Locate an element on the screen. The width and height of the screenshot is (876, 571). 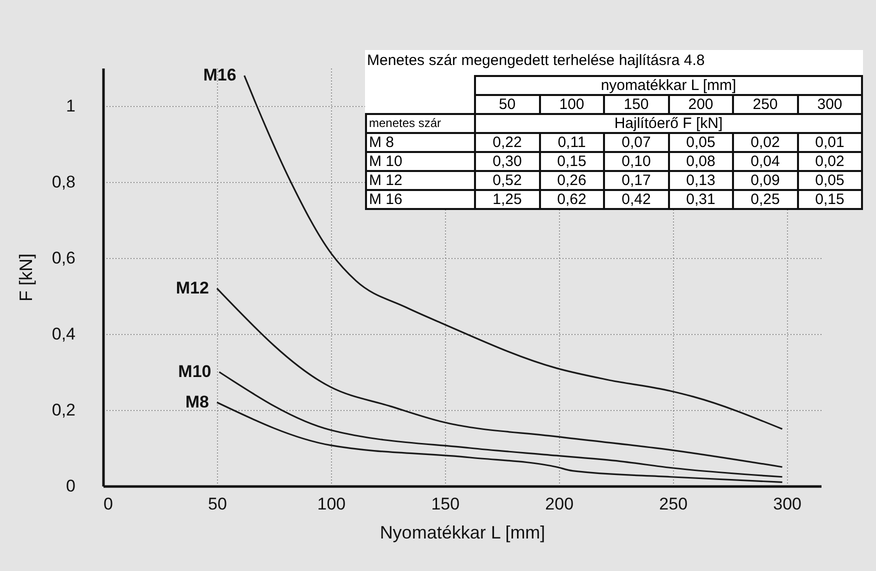
annotation: 0,17 is located at coordinates (636, 180).